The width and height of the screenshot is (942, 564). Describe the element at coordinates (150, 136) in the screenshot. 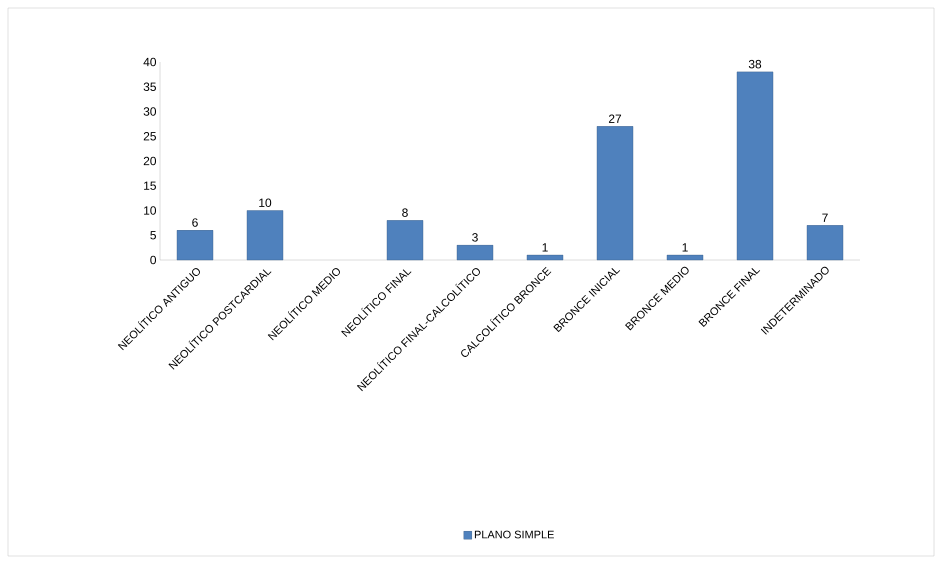

I see `y-tick-label: 25` at that location.